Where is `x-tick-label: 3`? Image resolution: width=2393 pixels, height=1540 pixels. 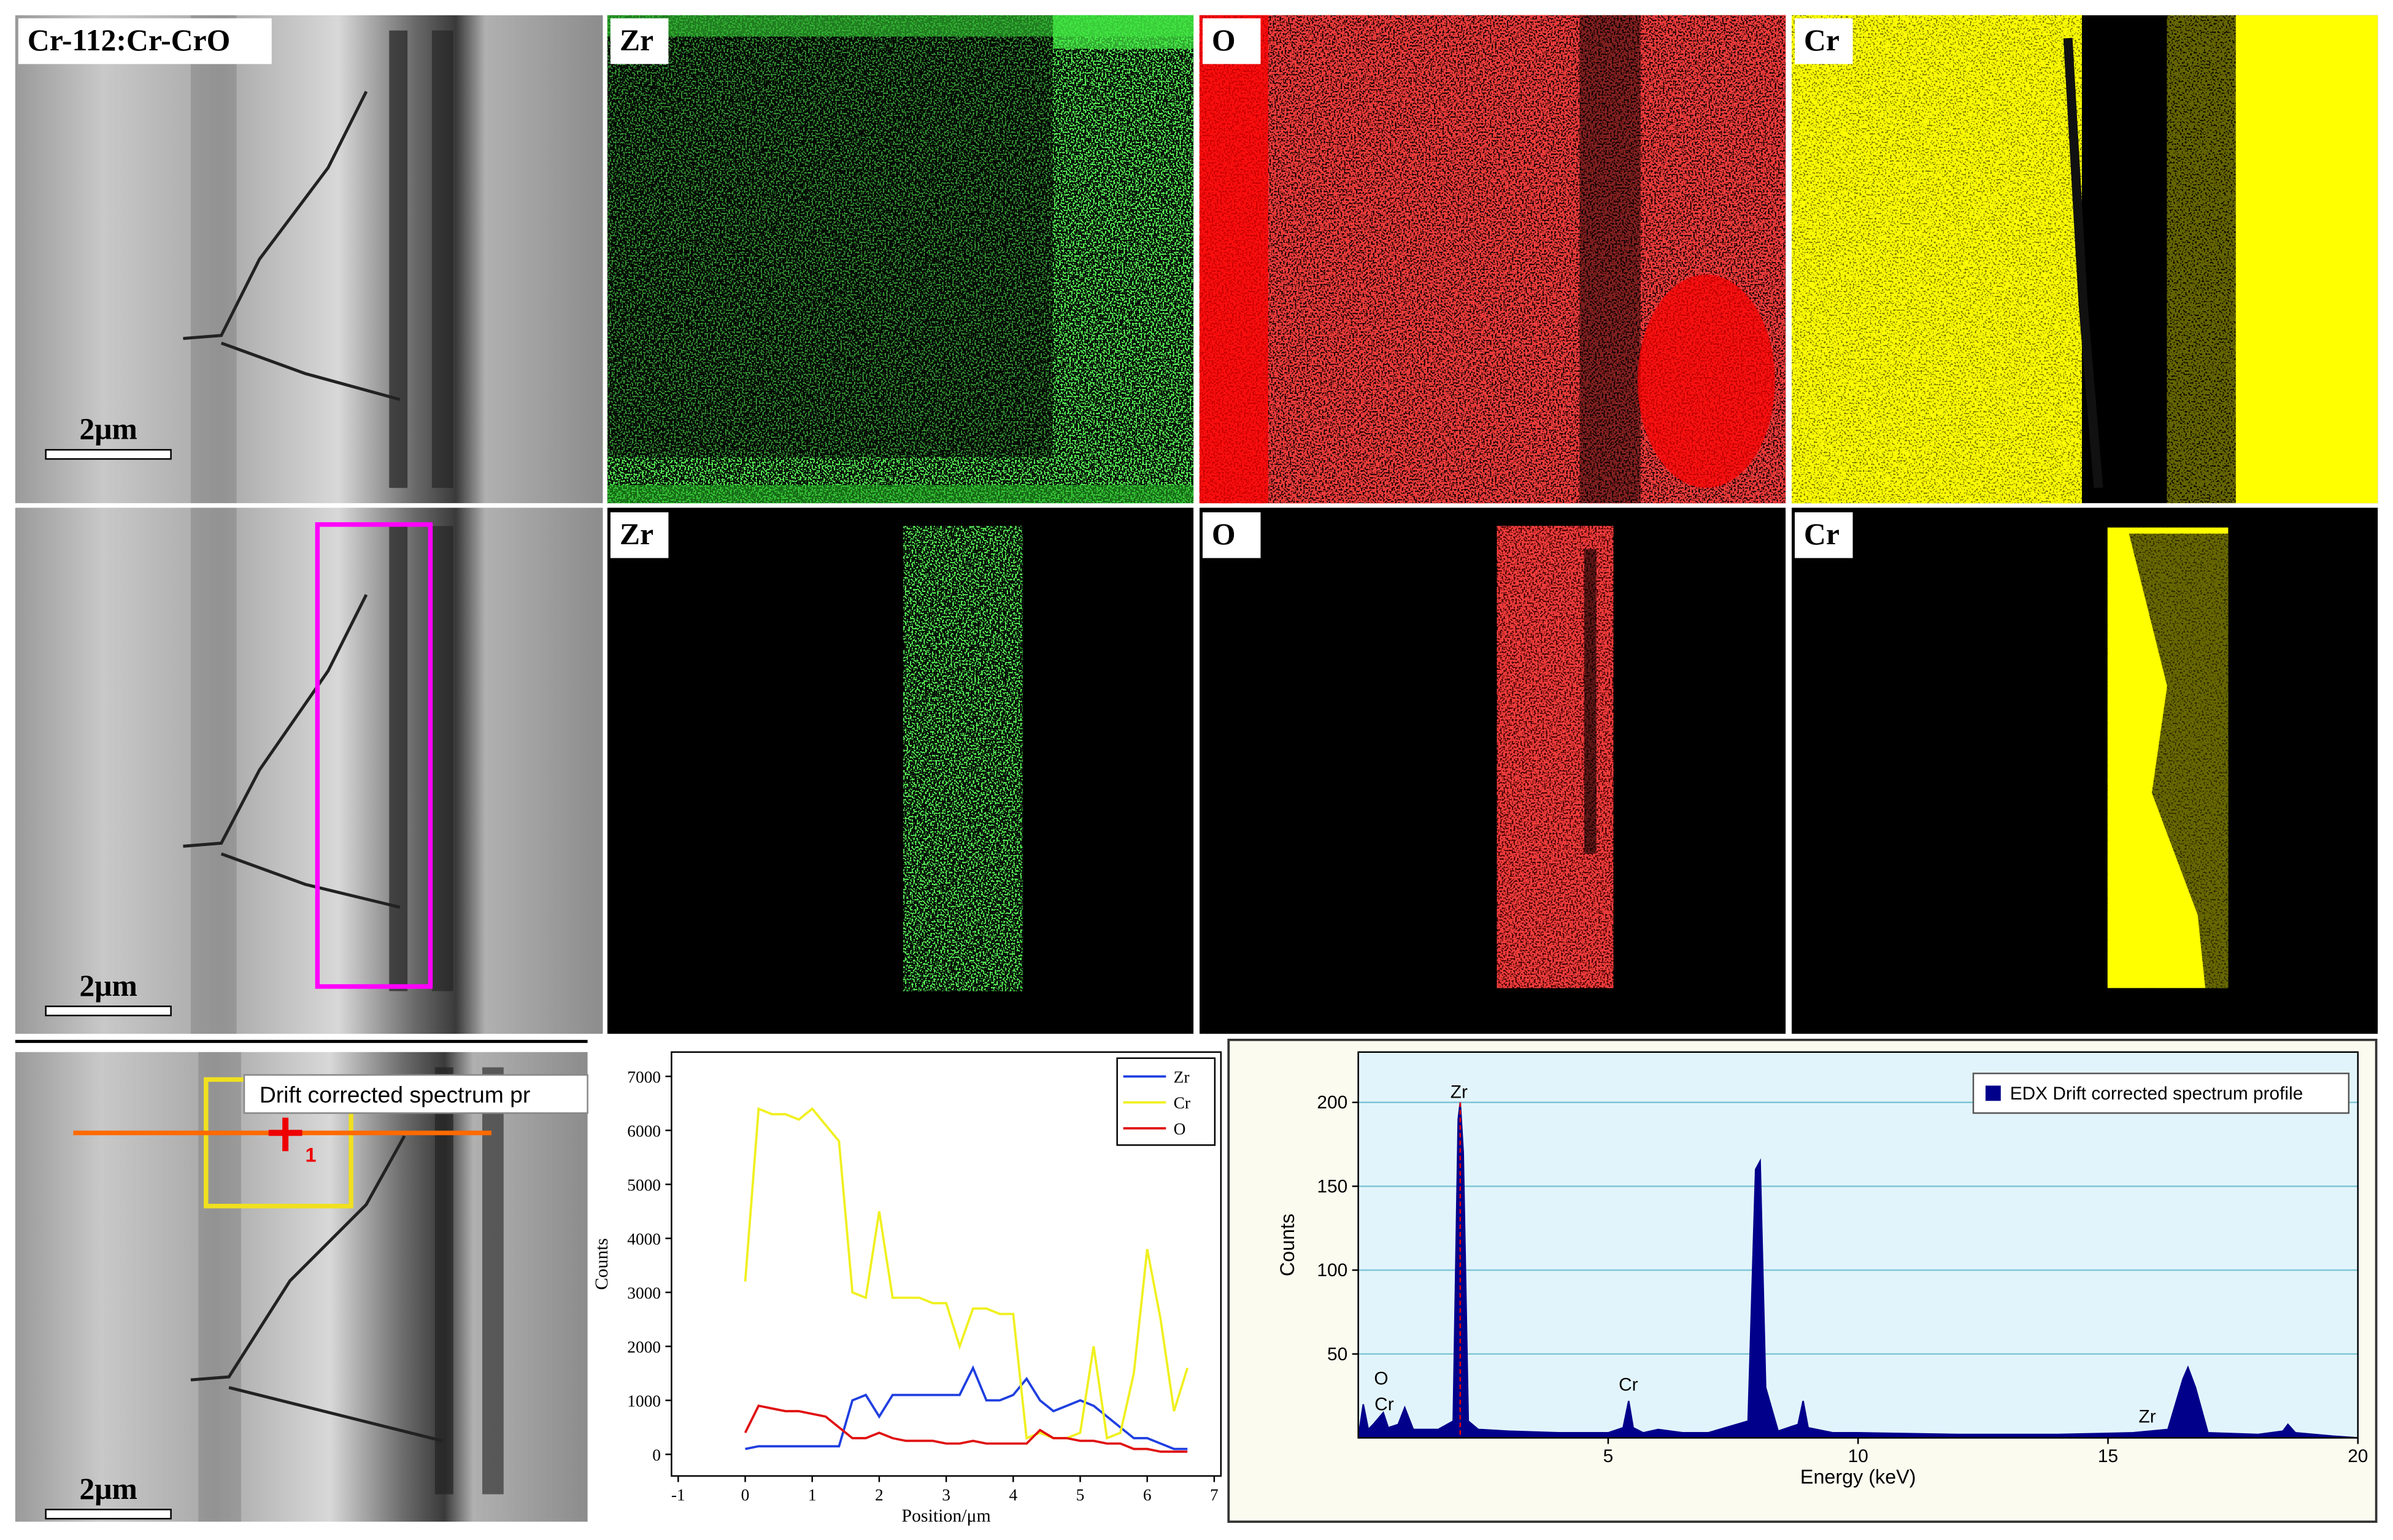
x-tick-label: 3 is located at coordinates (946, 1494).